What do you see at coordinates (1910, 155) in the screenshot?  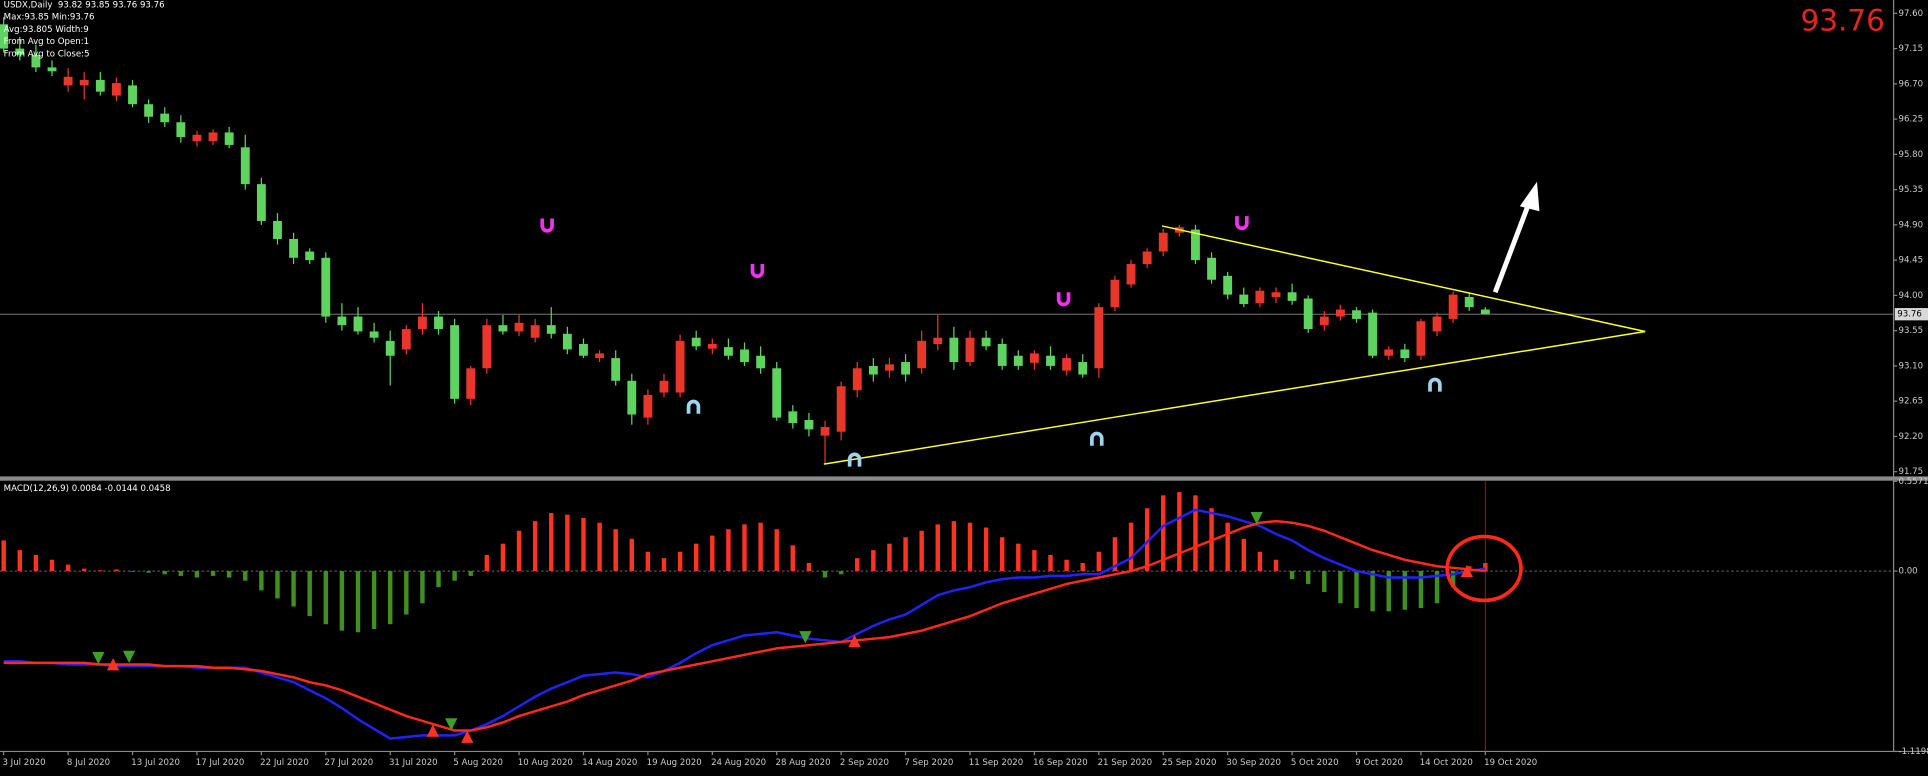 I see `y-tick-label: 95.80` at bounding box center [1910, 155].